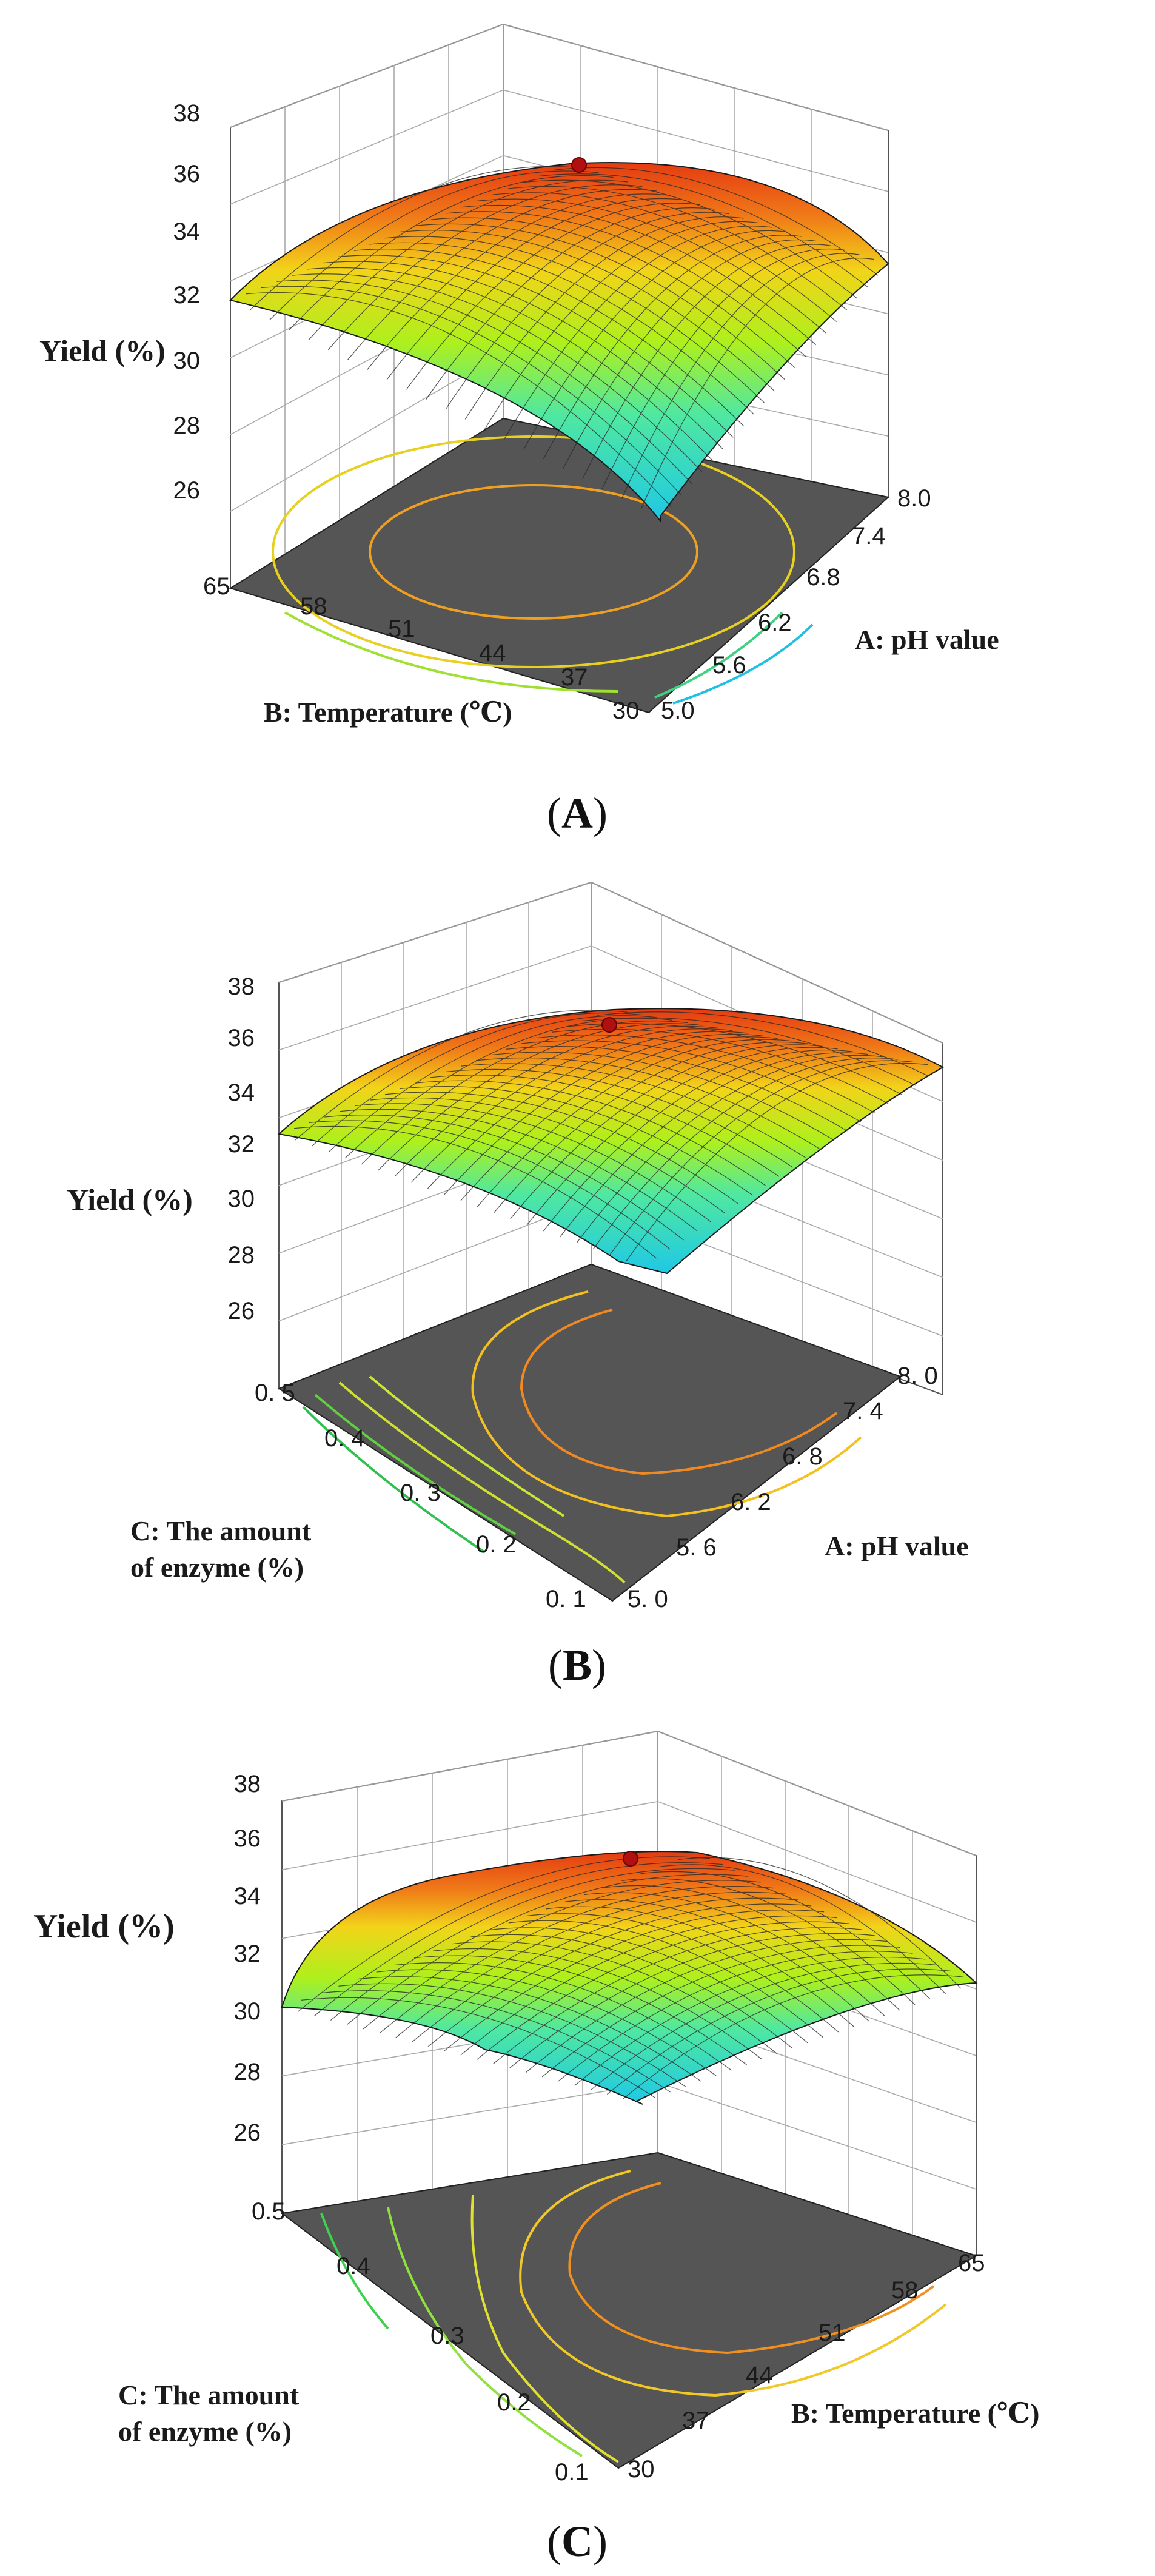 Image resolution: width=1155 pixels, height=2576 pixels. Describe the element at coordinates (187, 114) in the screenshot. I see `z-tick: 38` at that location.